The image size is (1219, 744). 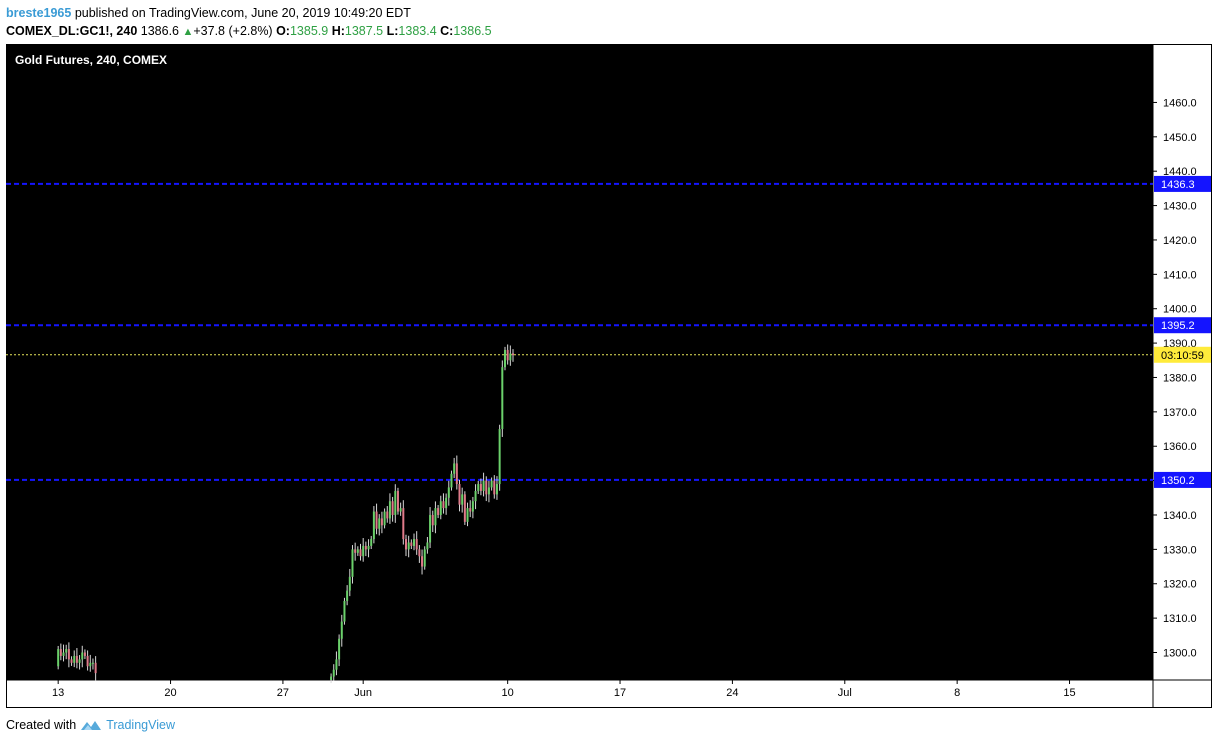 I want to click on open-value: 1385.9, so click(x=309, y=31).